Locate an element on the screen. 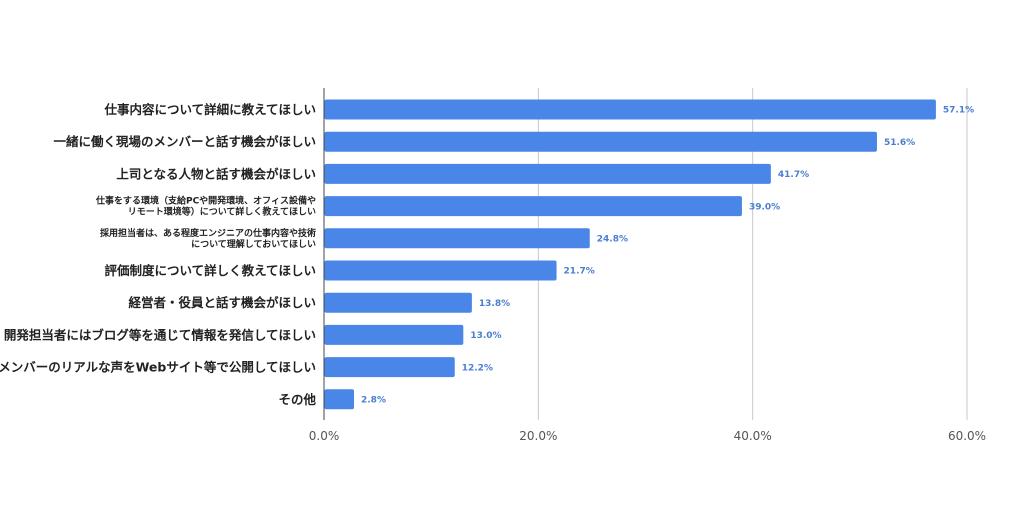  category-label: 仕事内容について詳細に教えてほしい is located at coordinates (209, 109).